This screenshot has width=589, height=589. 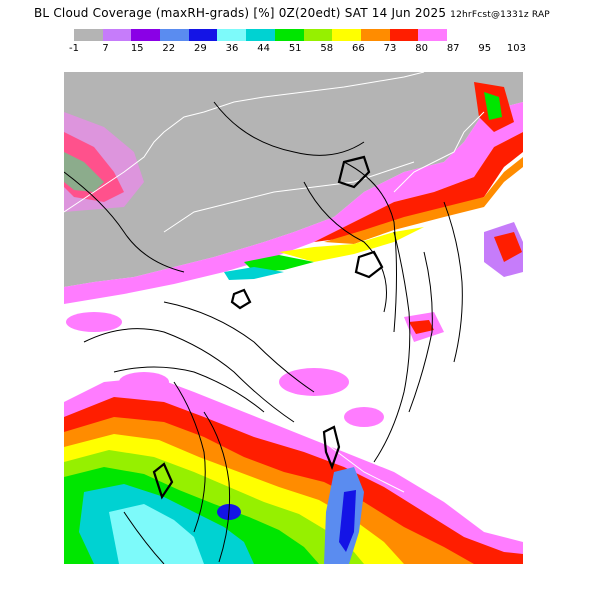 I want to click on legend-tick-label: 44, so click(x=263, y=48).